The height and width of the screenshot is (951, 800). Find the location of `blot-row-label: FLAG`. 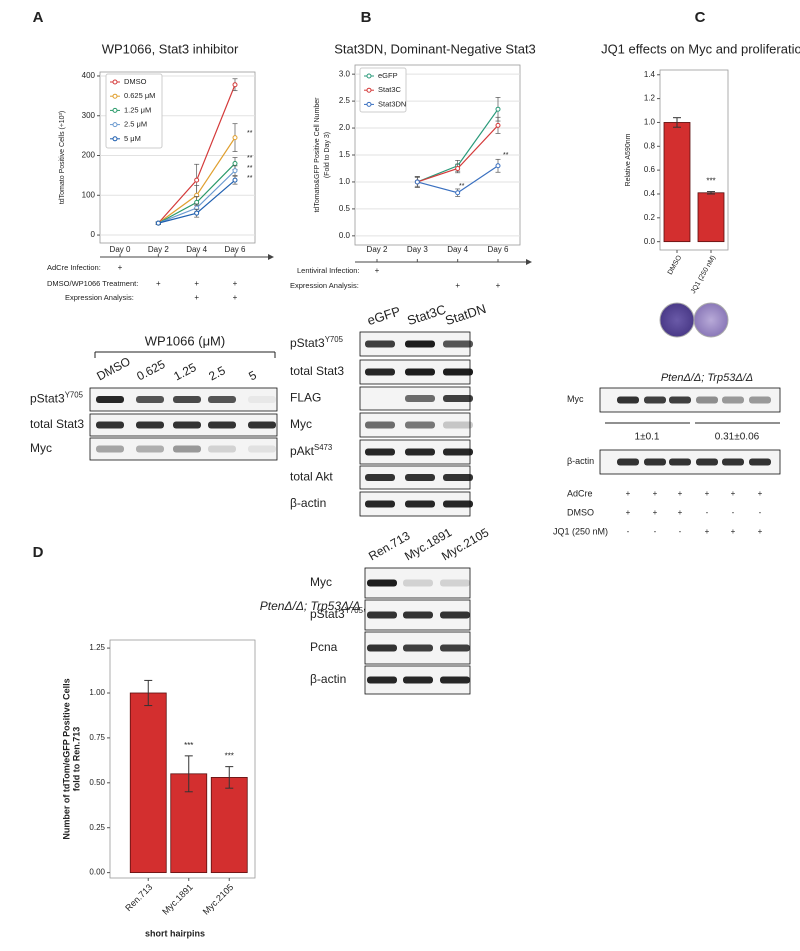

blot-row-label: FLAG is located at coordinates (305, 398).